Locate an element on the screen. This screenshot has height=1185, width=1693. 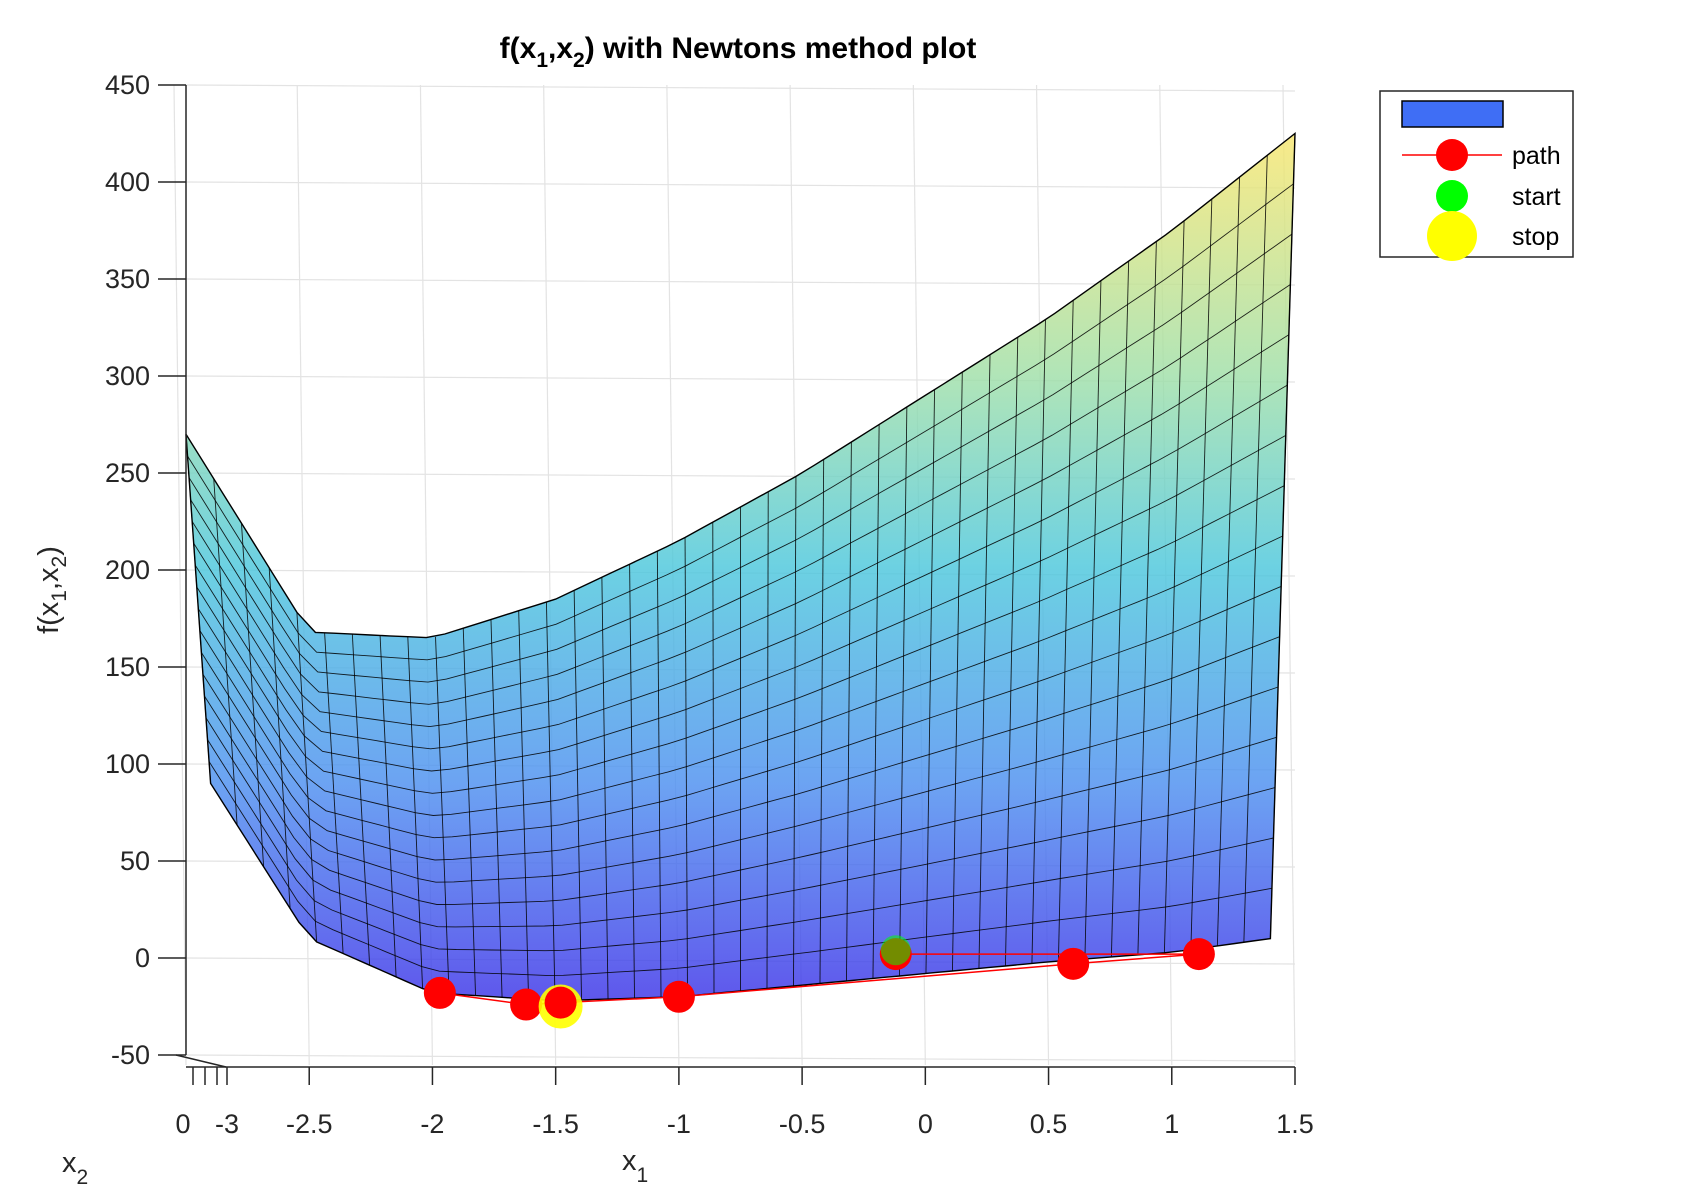
x1-tick-label: -2.5 is located at coordinates (309, 1124).